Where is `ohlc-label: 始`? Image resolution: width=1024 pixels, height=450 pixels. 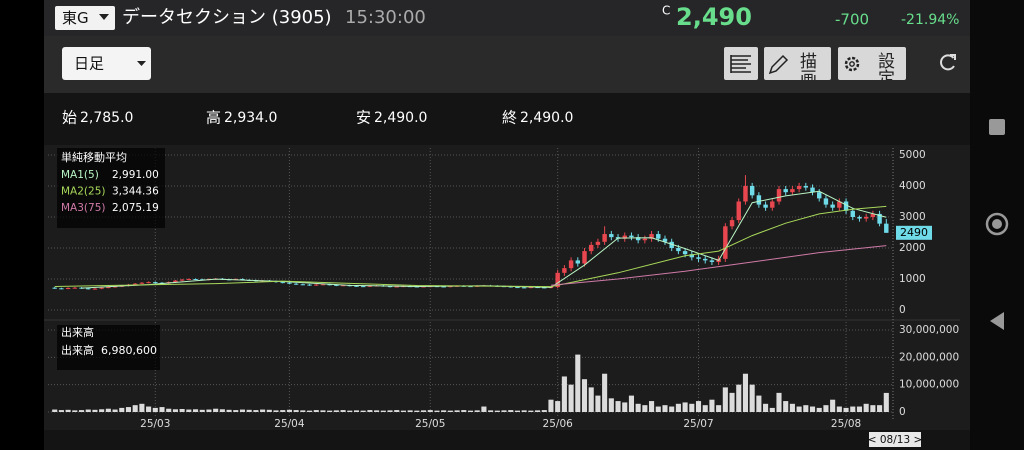 ohlc-label: 始 is located at coordinates (69, 118).